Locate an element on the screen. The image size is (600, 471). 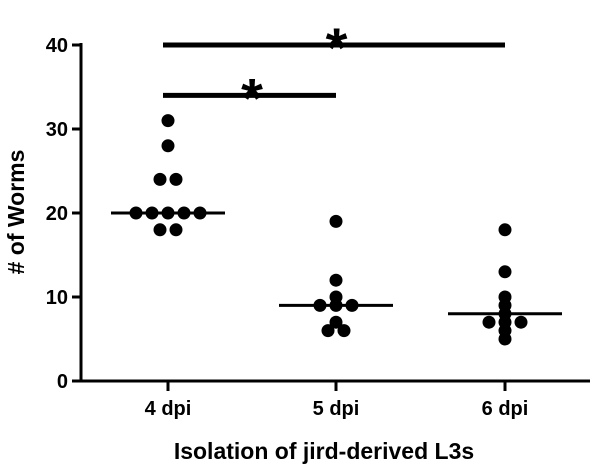
x-tick-label: 4 dpi is located at coordinates (168, 409).